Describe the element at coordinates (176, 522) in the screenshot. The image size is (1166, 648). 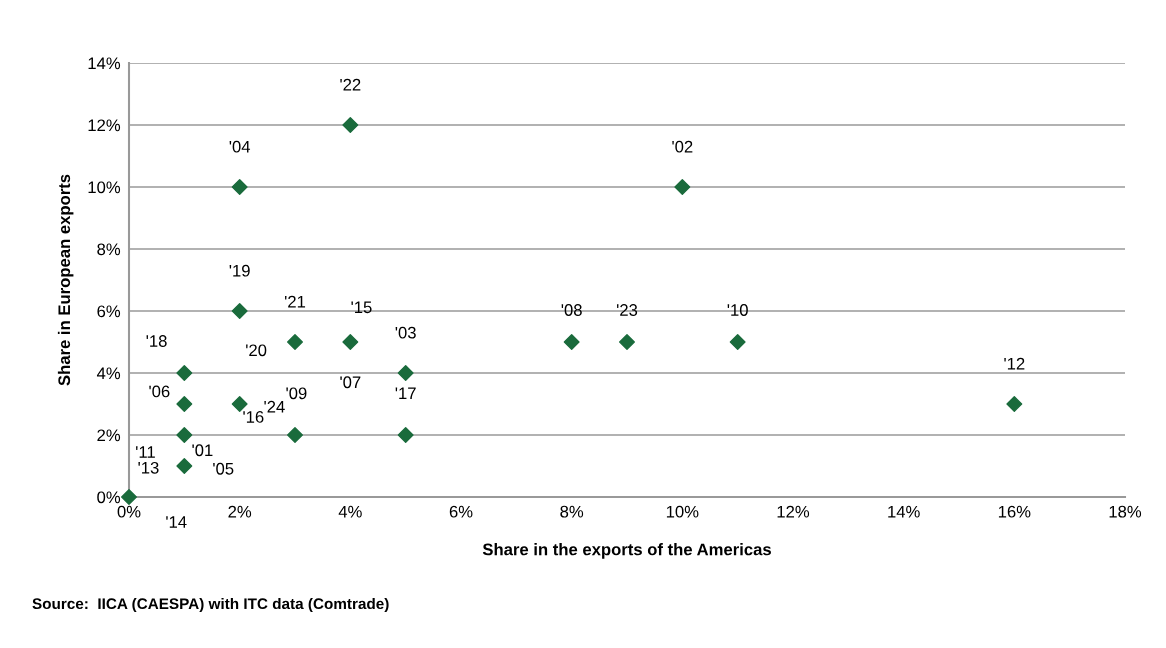
I see `annotation: '14` at that location.